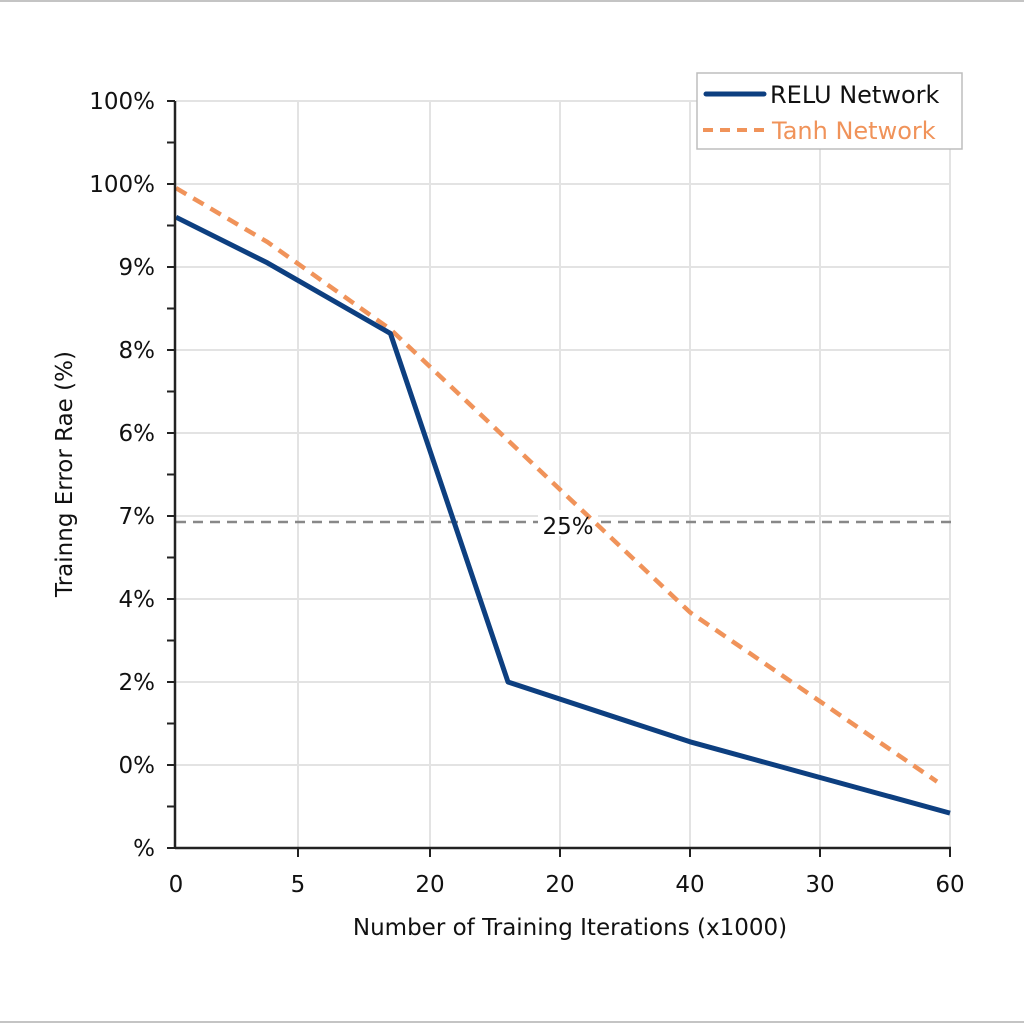 The image size is (1024, 1024). I want to click on y-tick-label: 9%, so click(137, 268).